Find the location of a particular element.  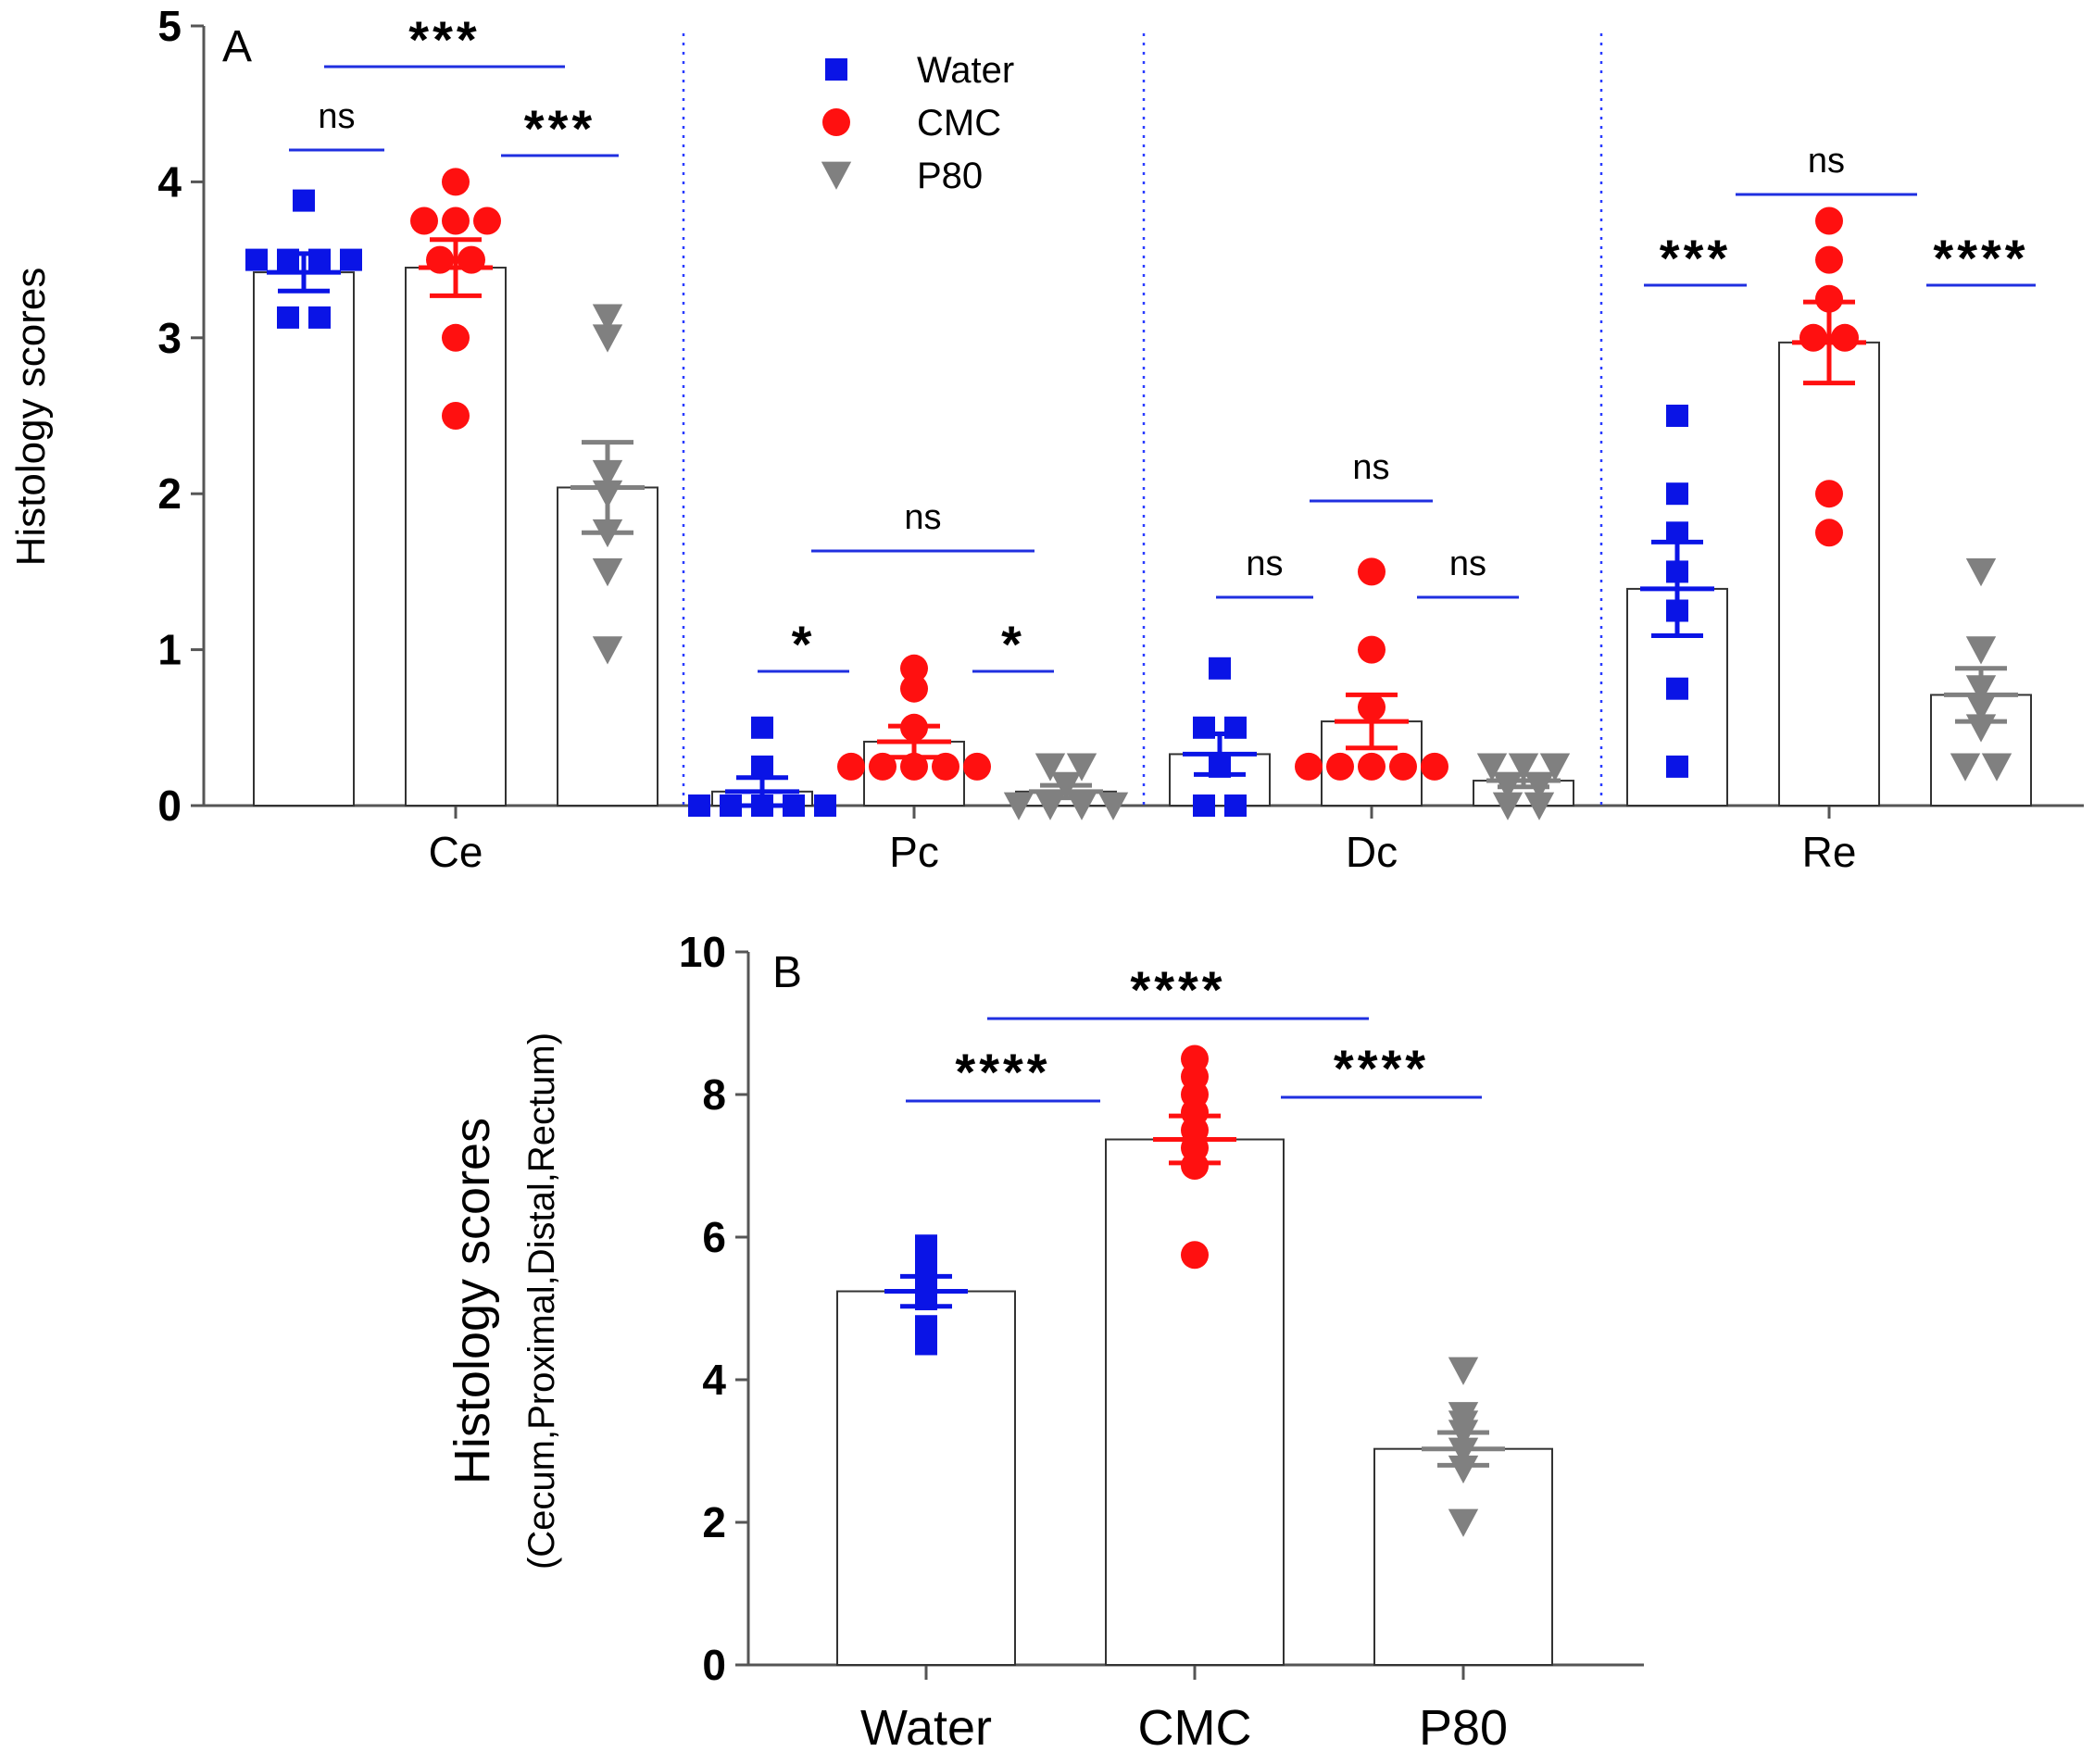

legend-label: Water is located at coordinates (966, 70).